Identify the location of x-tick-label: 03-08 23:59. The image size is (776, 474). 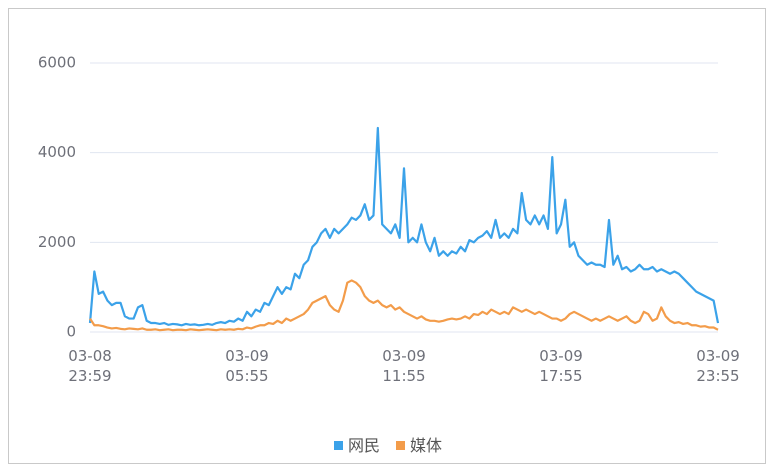
(90, 366).